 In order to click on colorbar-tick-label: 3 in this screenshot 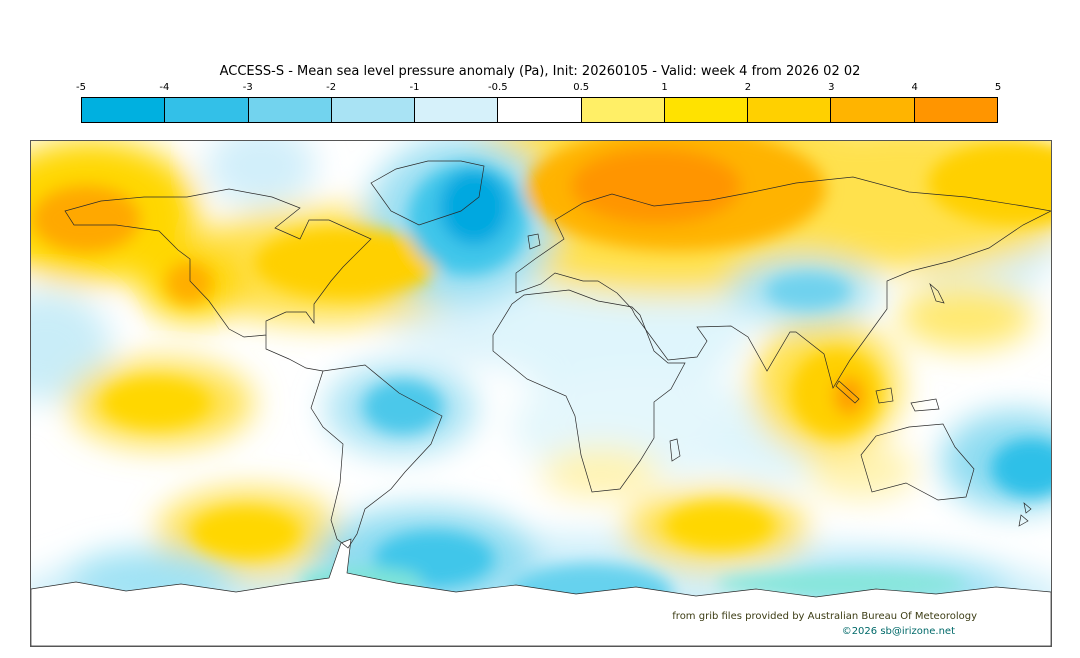, I will do `click(831, 87)`.